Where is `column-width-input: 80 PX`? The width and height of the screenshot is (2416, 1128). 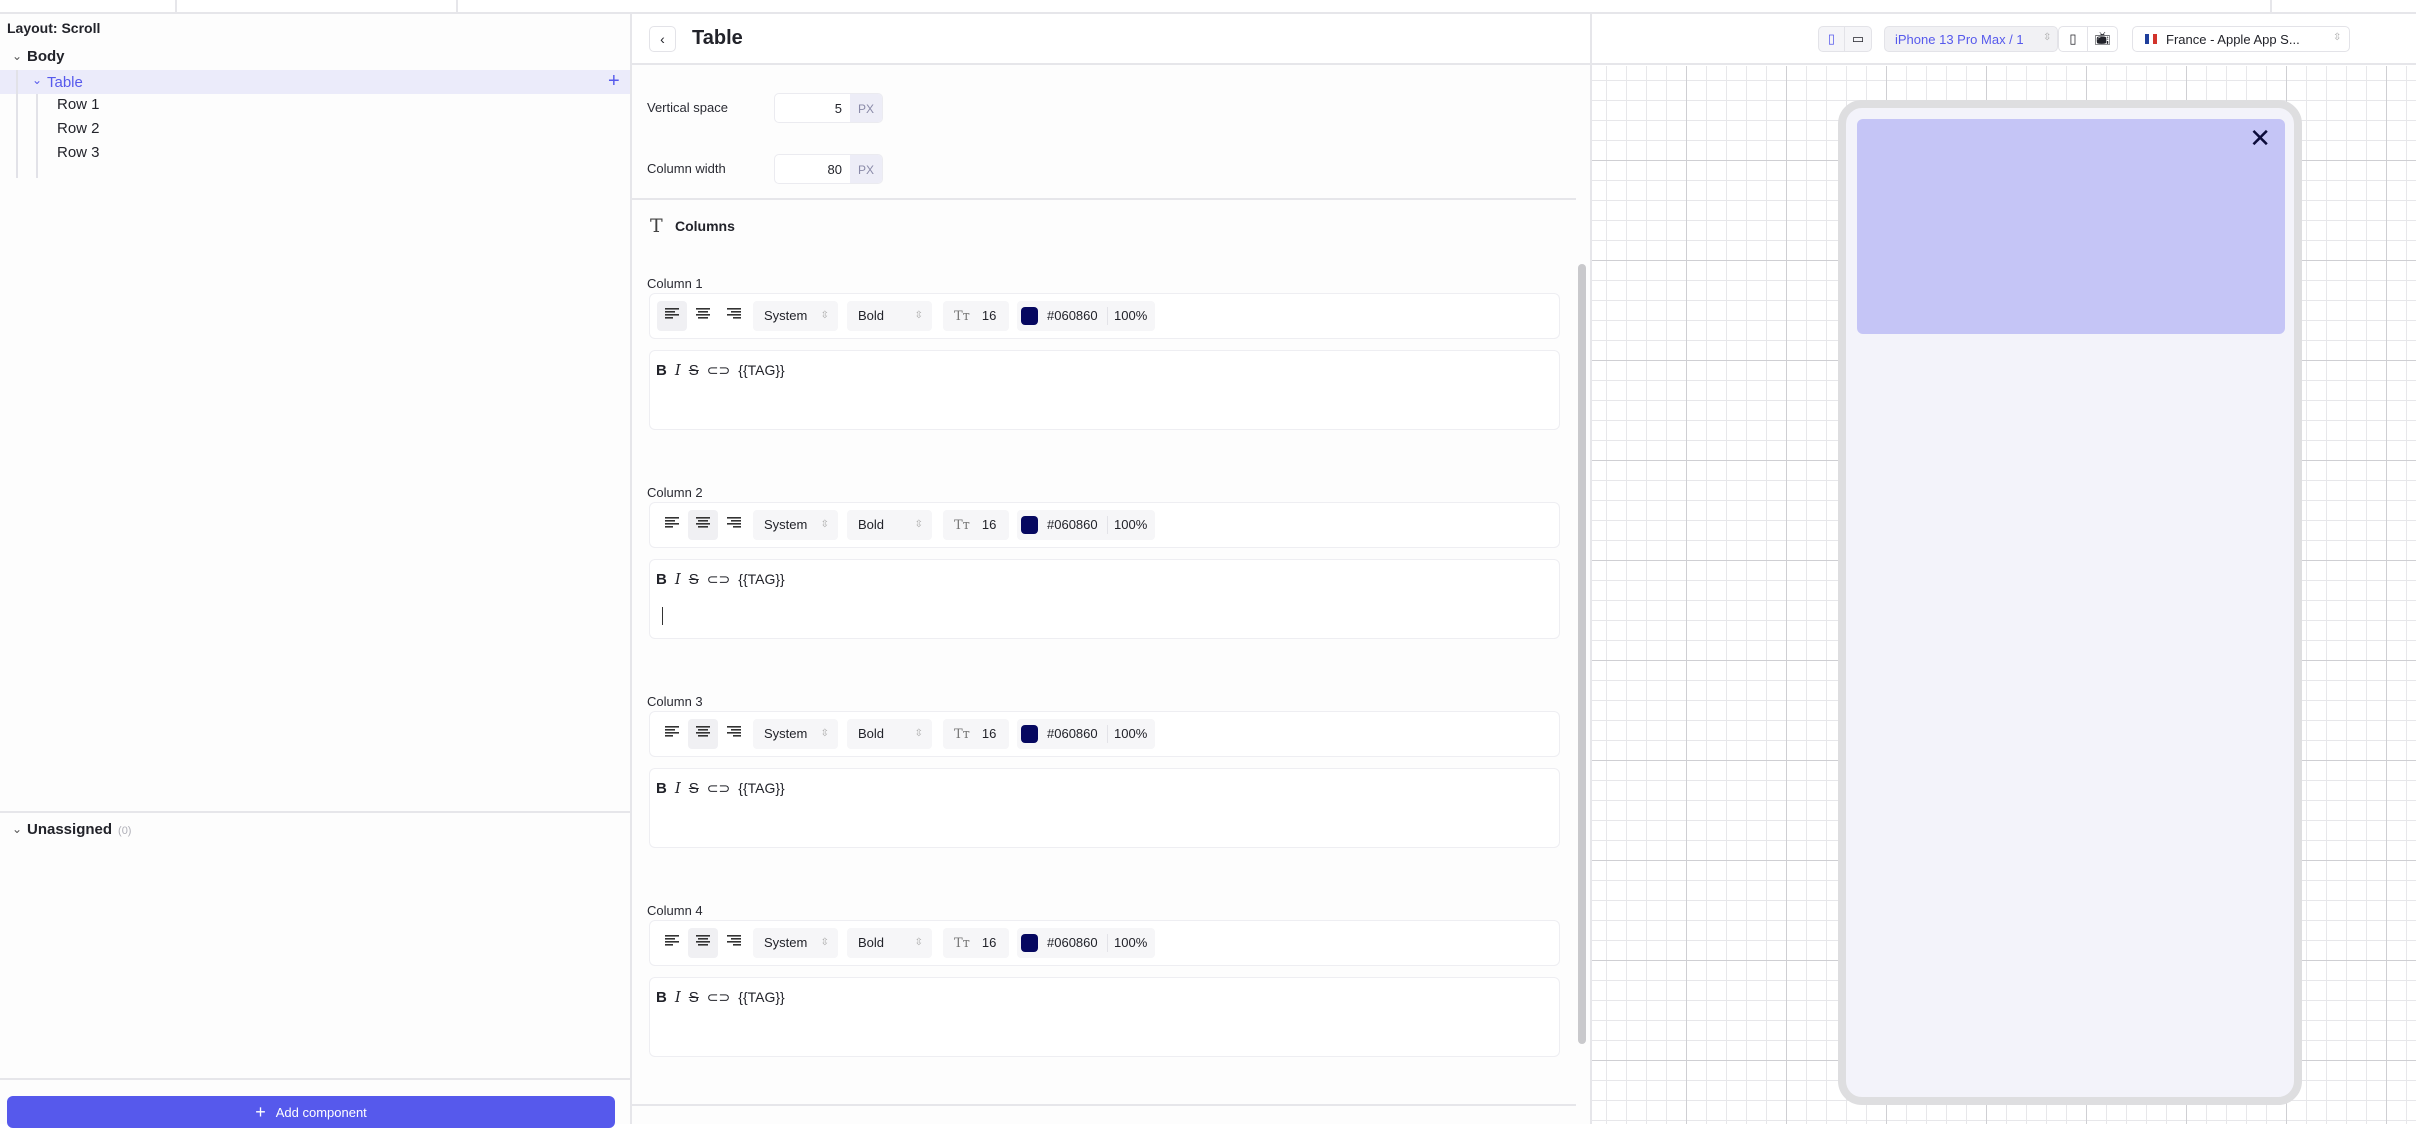 column-width-input: 80 PX is located at coordinates (828, 169).